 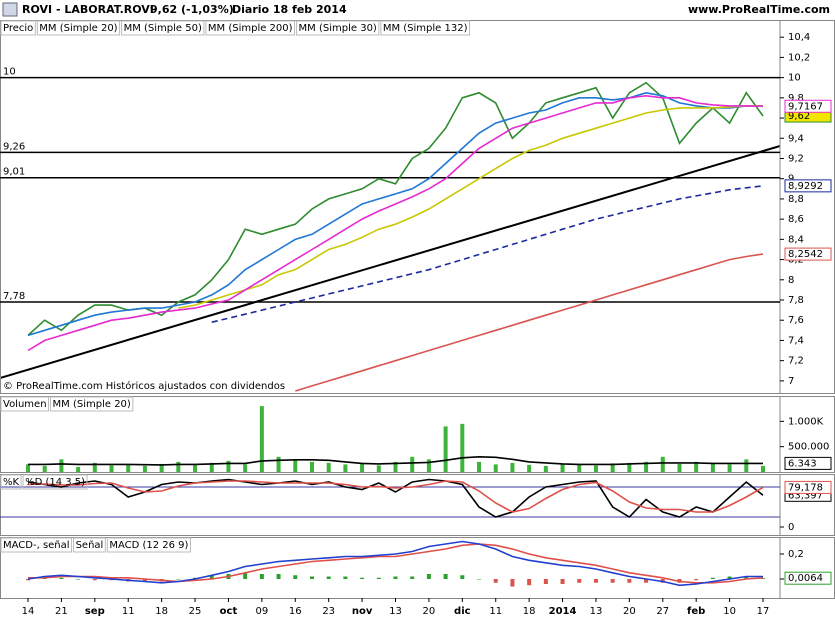 I want to click on period: Diario 18 feb 2014, so click(x=289, y=9).